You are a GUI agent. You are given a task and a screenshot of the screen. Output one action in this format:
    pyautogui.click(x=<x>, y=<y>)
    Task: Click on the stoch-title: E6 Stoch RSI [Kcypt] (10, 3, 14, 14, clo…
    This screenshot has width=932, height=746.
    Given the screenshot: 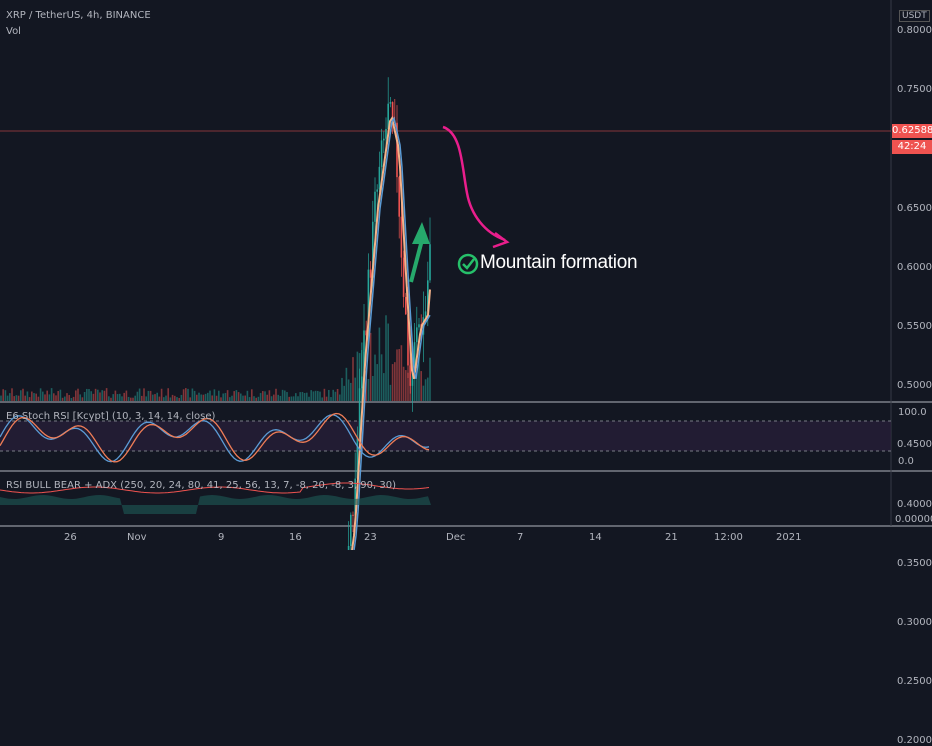 What is the action you would take?
    pyautogui.click(x=111, y=416)
    